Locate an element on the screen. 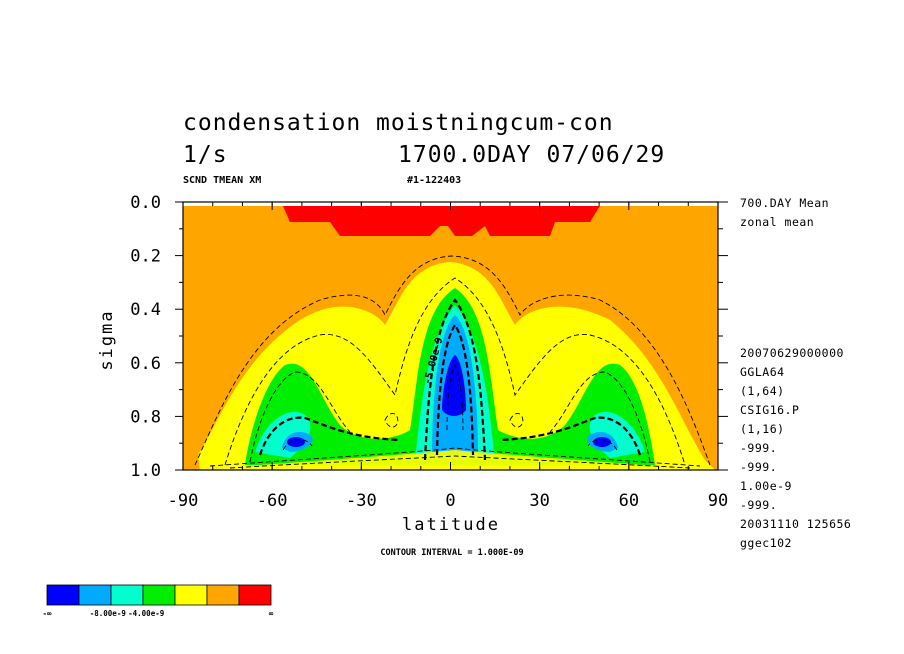 The width and height of the screenshot is (904, 654). side-labels-top: 700.DAY Mean zonal mean is located at coordinates (784, 212).